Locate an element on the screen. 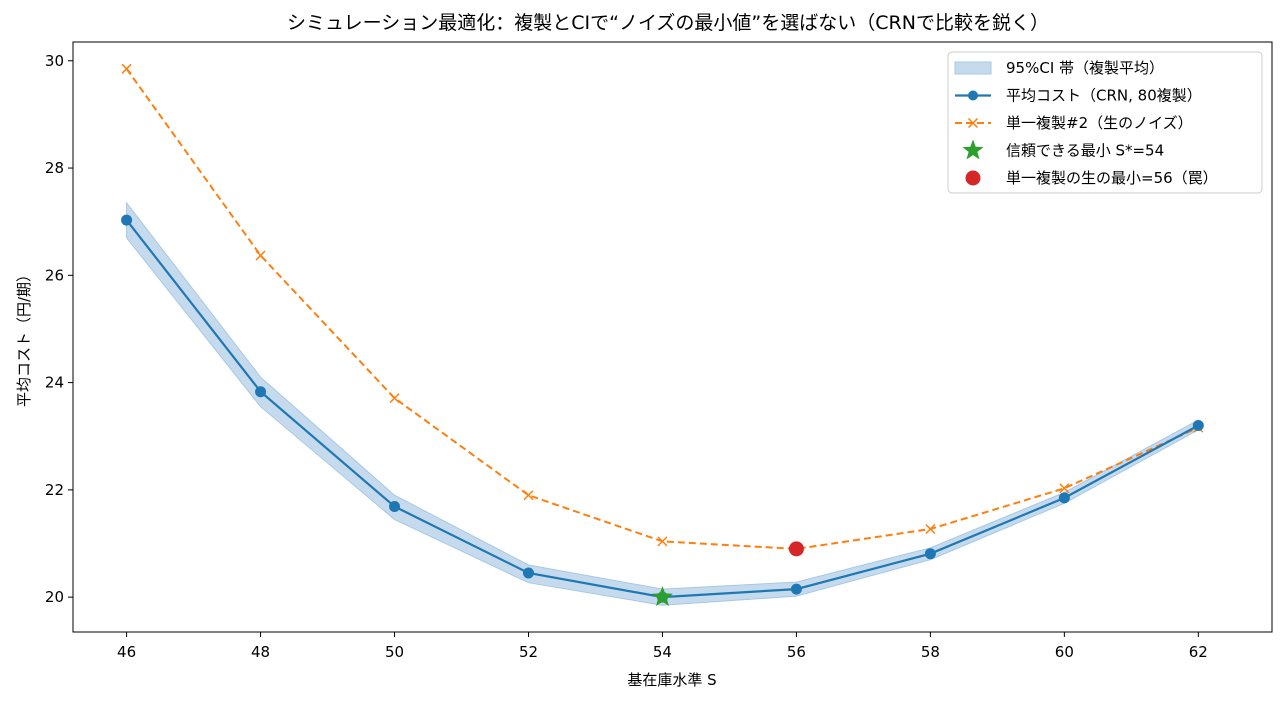  reliable-minimum-star is located at coordinates (662, 596).